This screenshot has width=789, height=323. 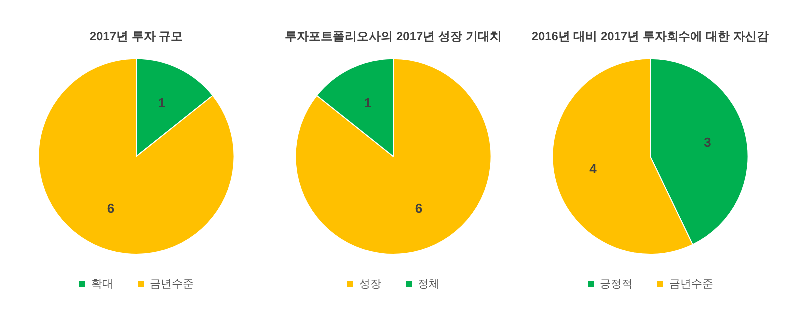 I want to click on legend-label: 성장, so click(x=371, y=284).